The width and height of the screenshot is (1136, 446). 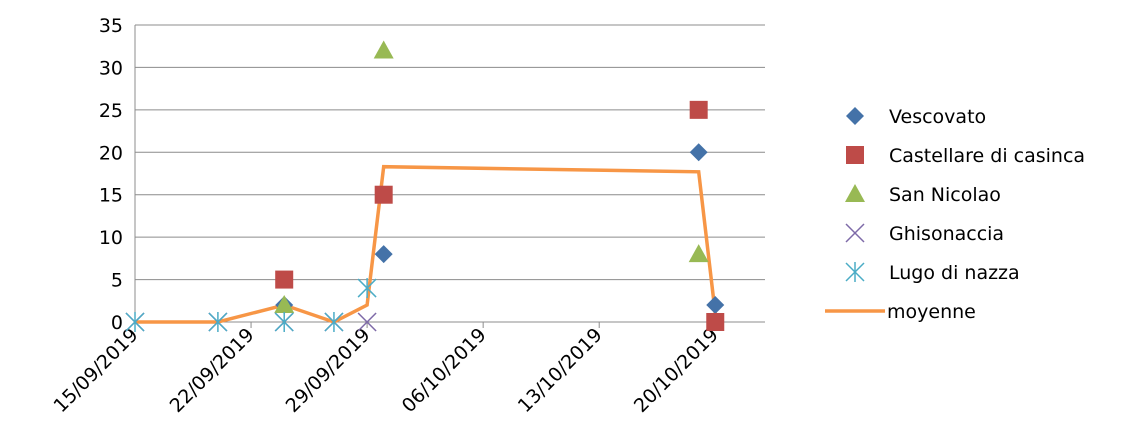 What do you see at coordinates (111, 153) in the screenshot?
I see `y-tick-label: 20` at bounding box center [111, 153].